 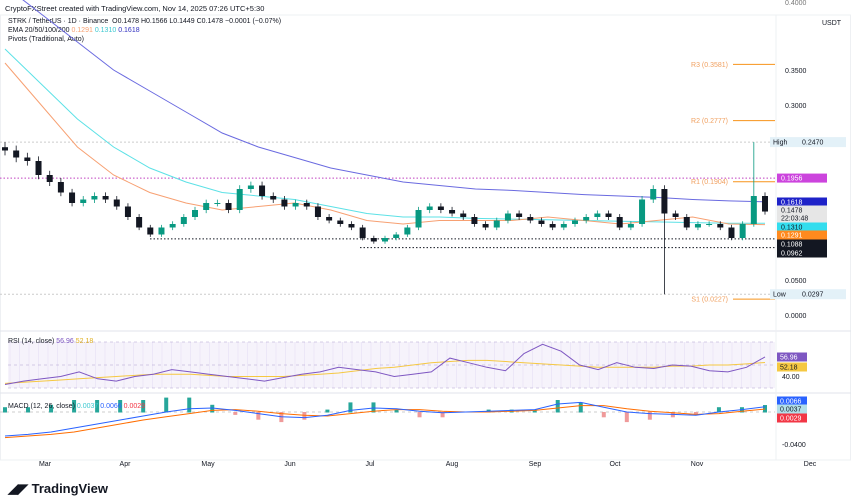 What do you see at coordinates (289, 464) in the screenshot?
I see `x-tick-label: Jun` at bounding box center [289, 464].